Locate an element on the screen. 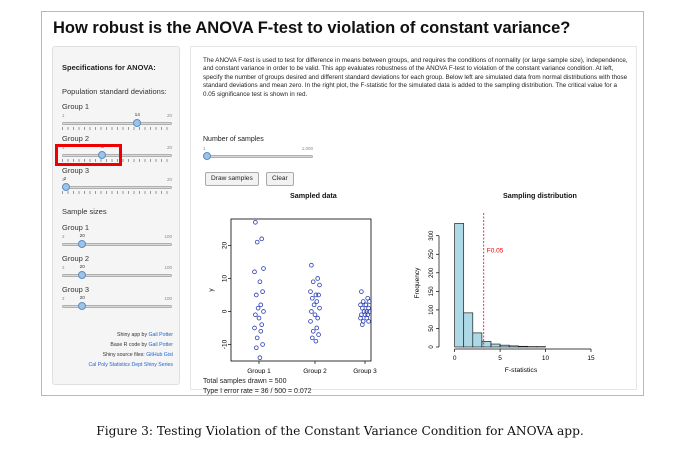 This screenshot has width=680, height=450. y-axis-label: Frequency is located at coordinates (417, 282).